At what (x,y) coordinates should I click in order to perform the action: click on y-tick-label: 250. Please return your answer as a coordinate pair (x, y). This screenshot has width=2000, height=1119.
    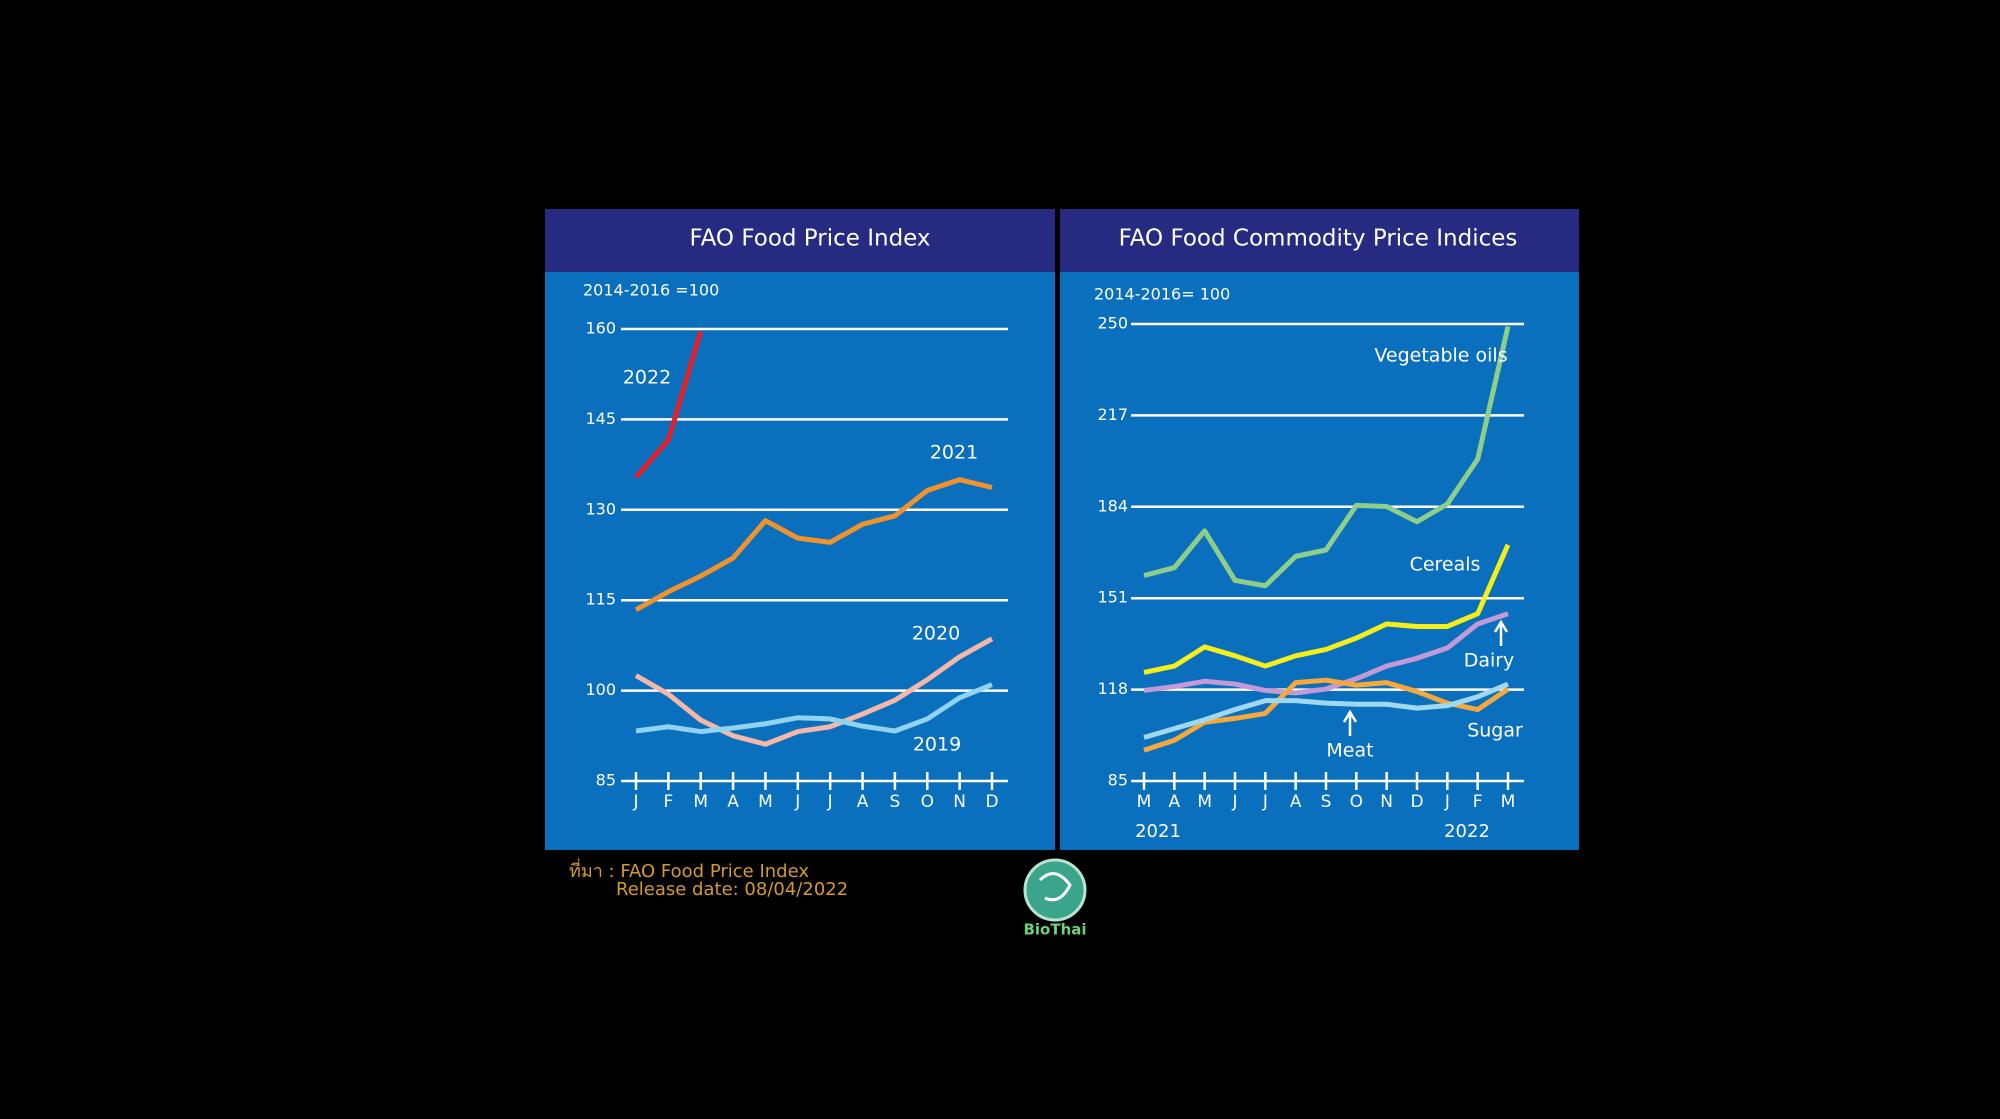
    Looking at the image, I should click on (1112, 323).